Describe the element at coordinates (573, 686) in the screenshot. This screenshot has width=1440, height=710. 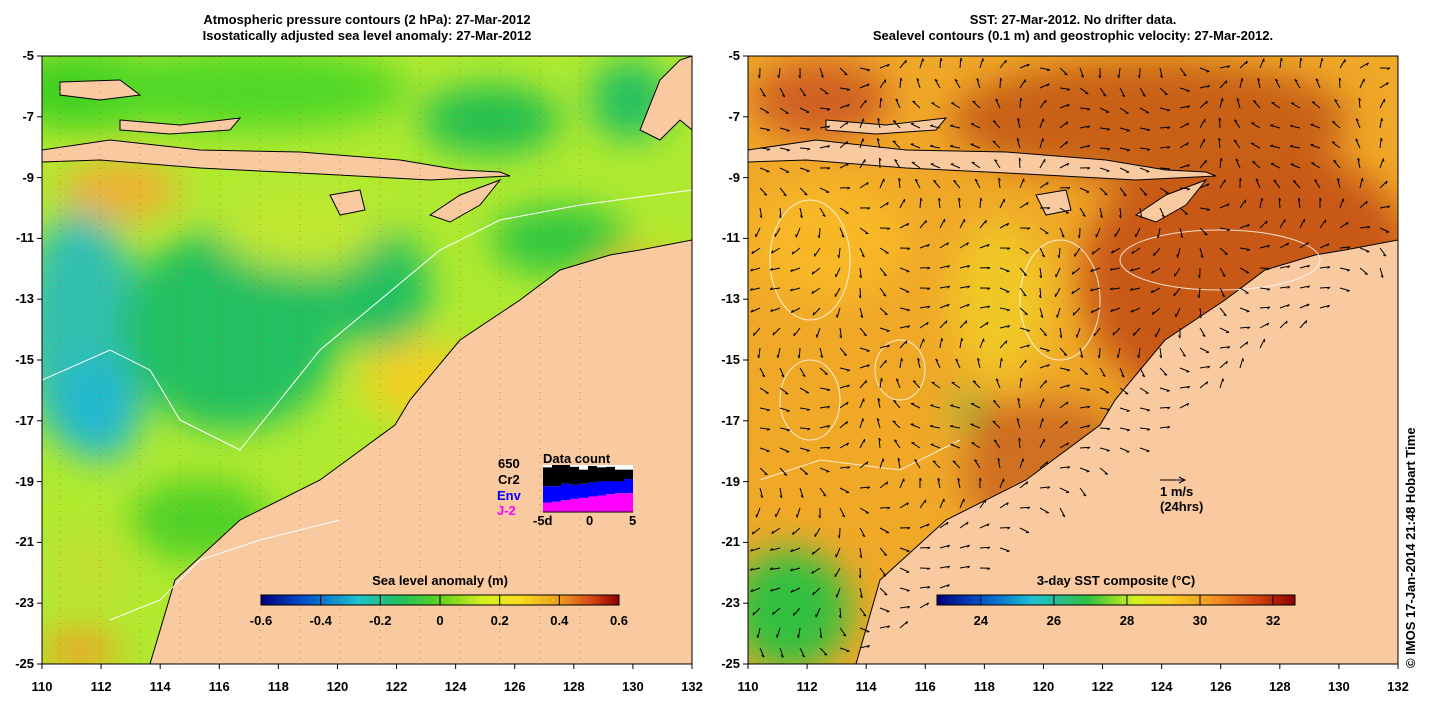
I see `left-lon-label: 128` at that location.